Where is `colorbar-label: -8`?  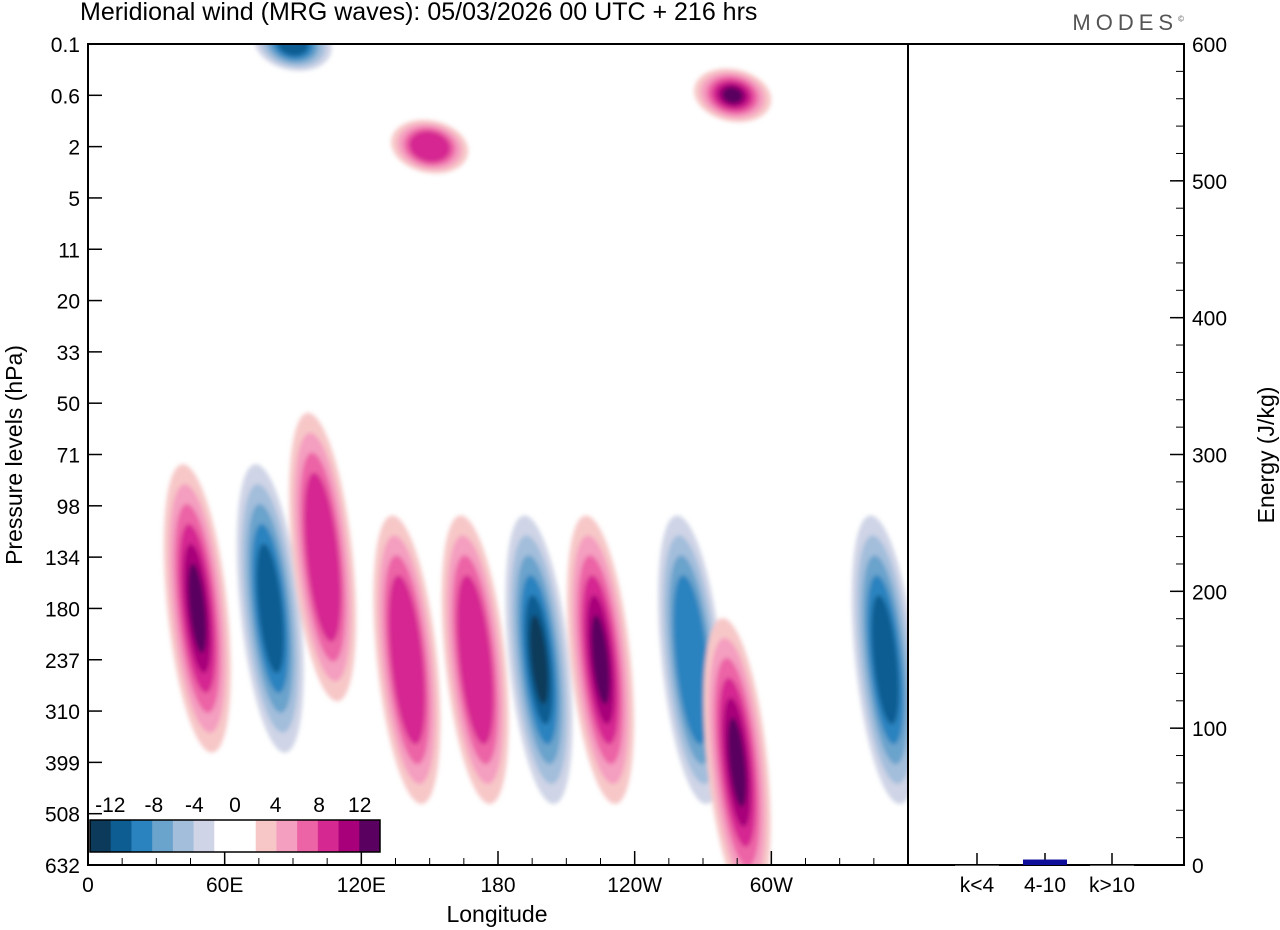
colorbar-label: -8 is located at coordinates (153, 805).